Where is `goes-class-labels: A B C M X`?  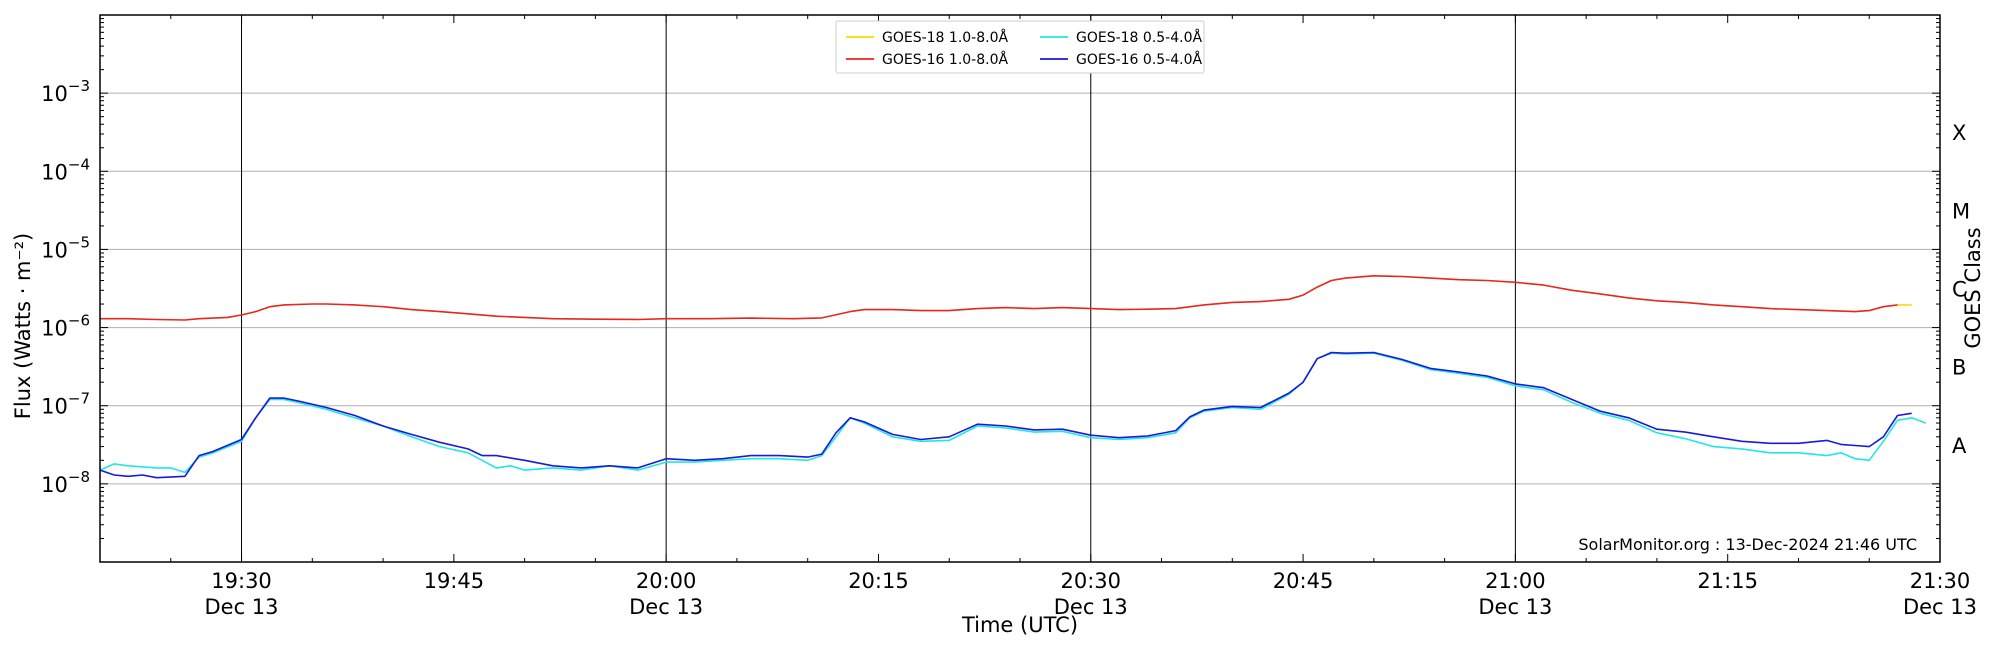 goes-class-labels: A B C M X is located at coordinates (1961, 289).